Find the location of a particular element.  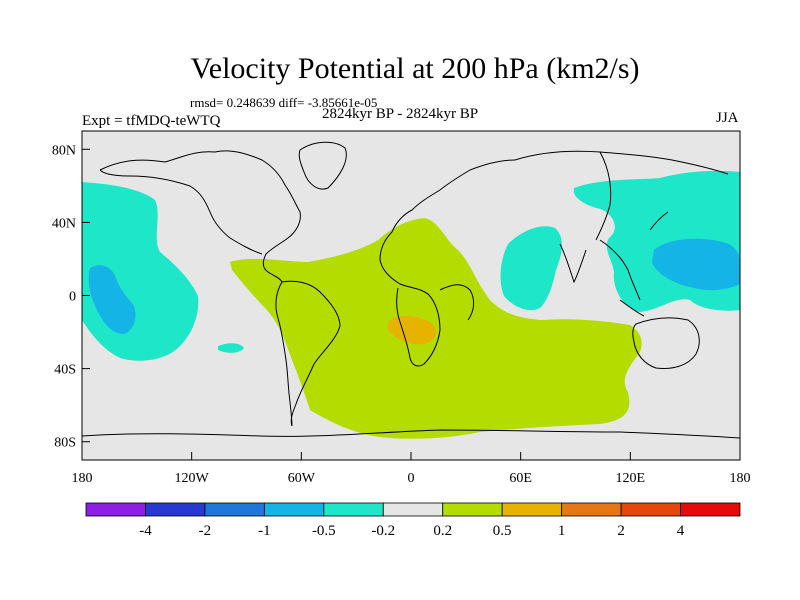

x-tick-label: 120W is located at coordinates (192, 478).